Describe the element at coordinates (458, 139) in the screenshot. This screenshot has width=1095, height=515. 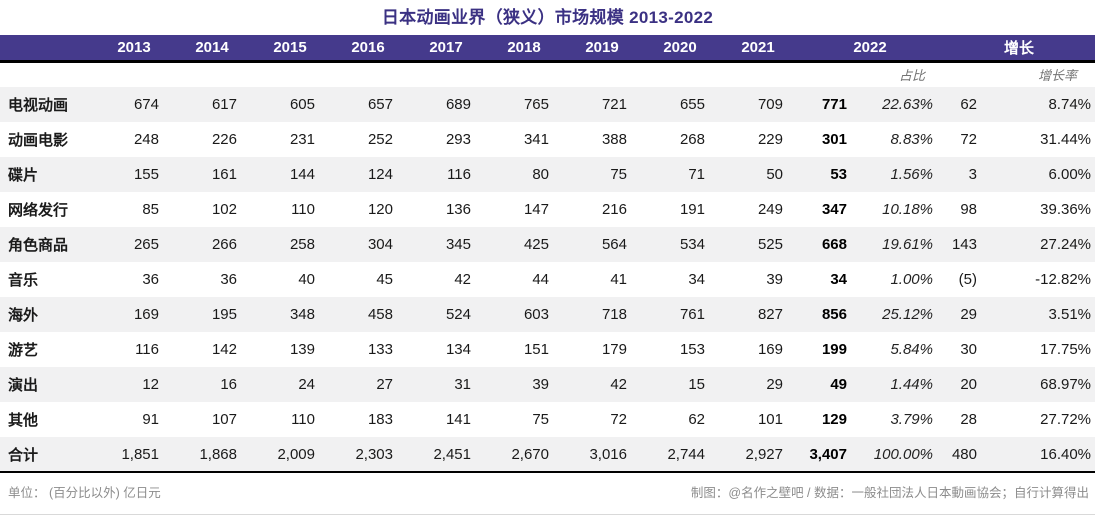
I see `year-value: 293` at that location.